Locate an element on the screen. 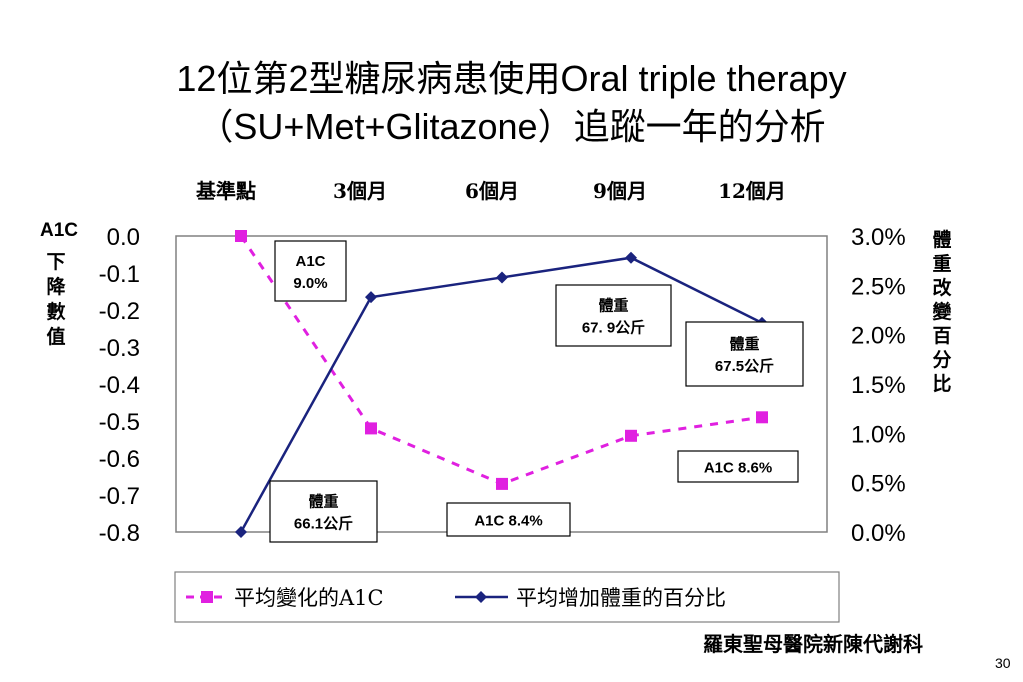 Image resolution: width=1023 pixels, height=682 pixels. period-label: 6個月 is located at coordinates (492, 191).